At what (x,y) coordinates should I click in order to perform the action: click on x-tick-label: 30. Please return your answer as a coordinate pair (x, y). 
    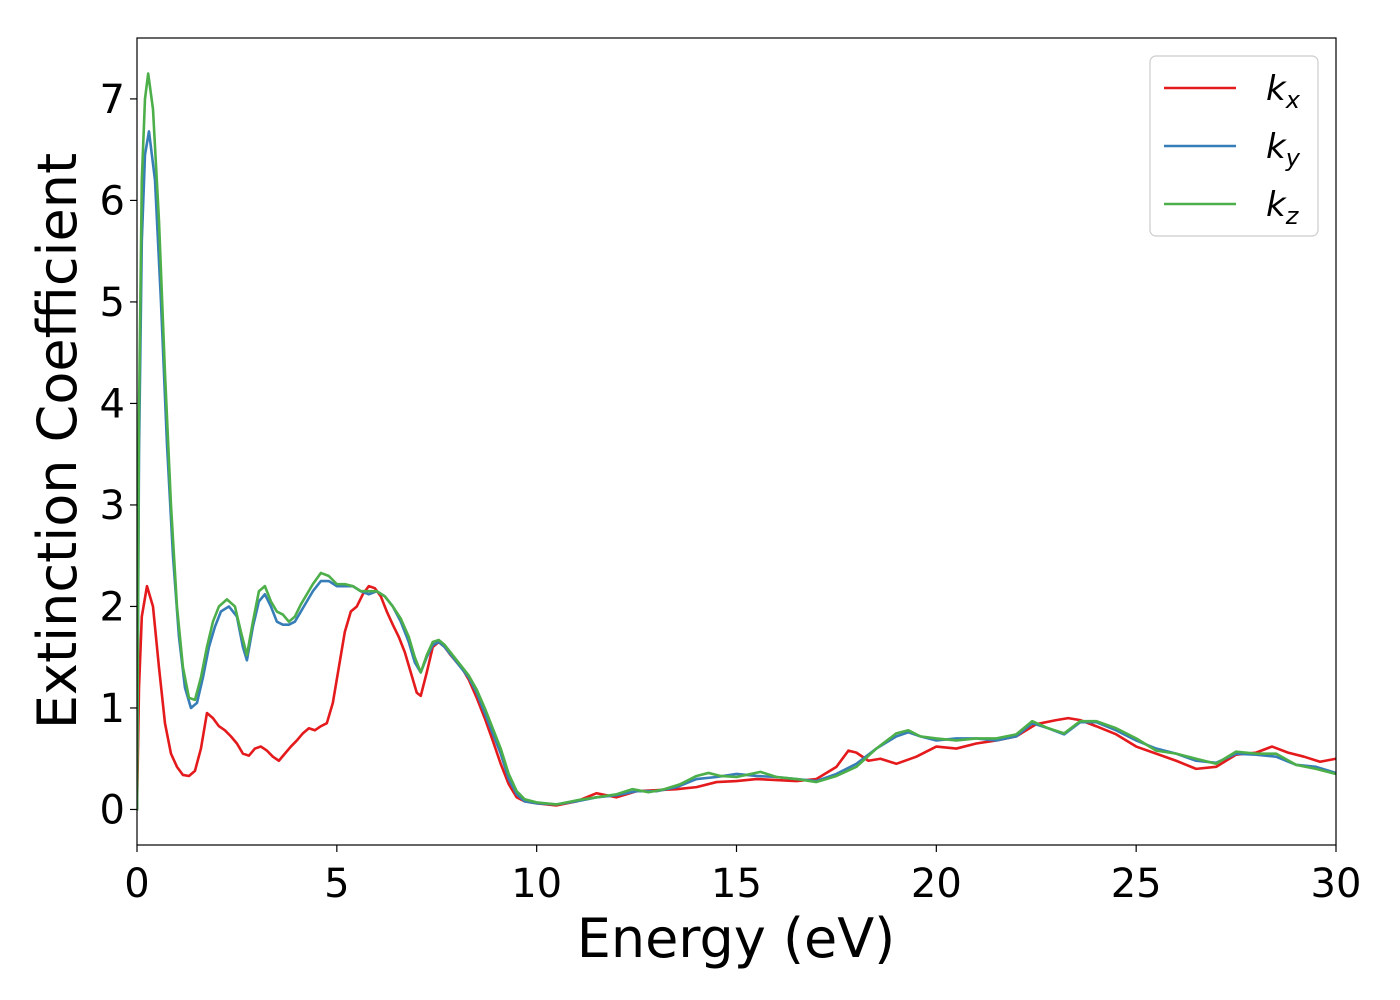
    Looking at the image, I should click on (1336, 884).